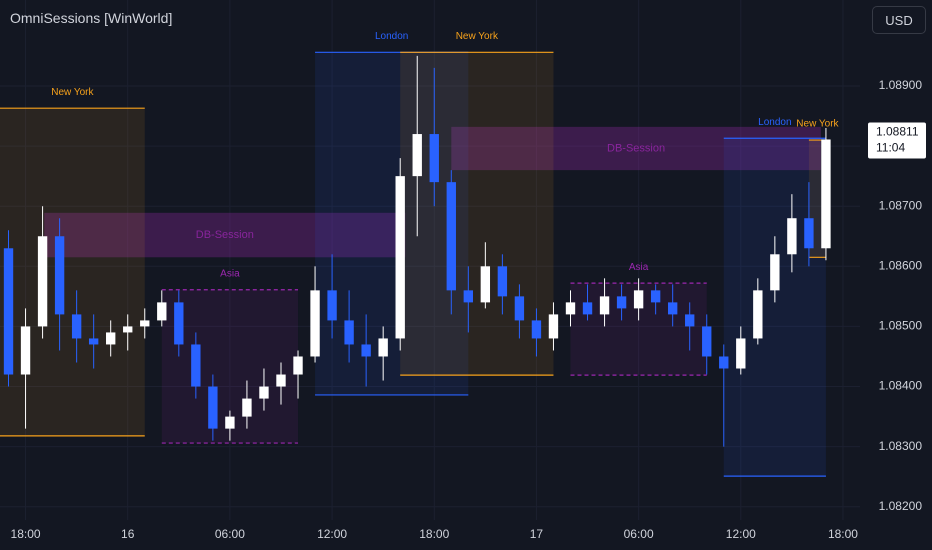 The height and width of the screenshot is (550, 932). What do you see at coordinates (901, 386) in the screenshot?
I see `y-tick-label: 1.08400` at bounding box center [901, 386].